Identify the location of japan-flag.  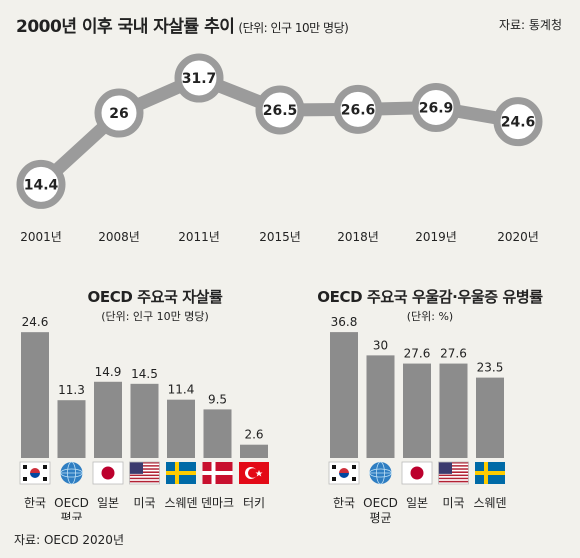
(108, 473).